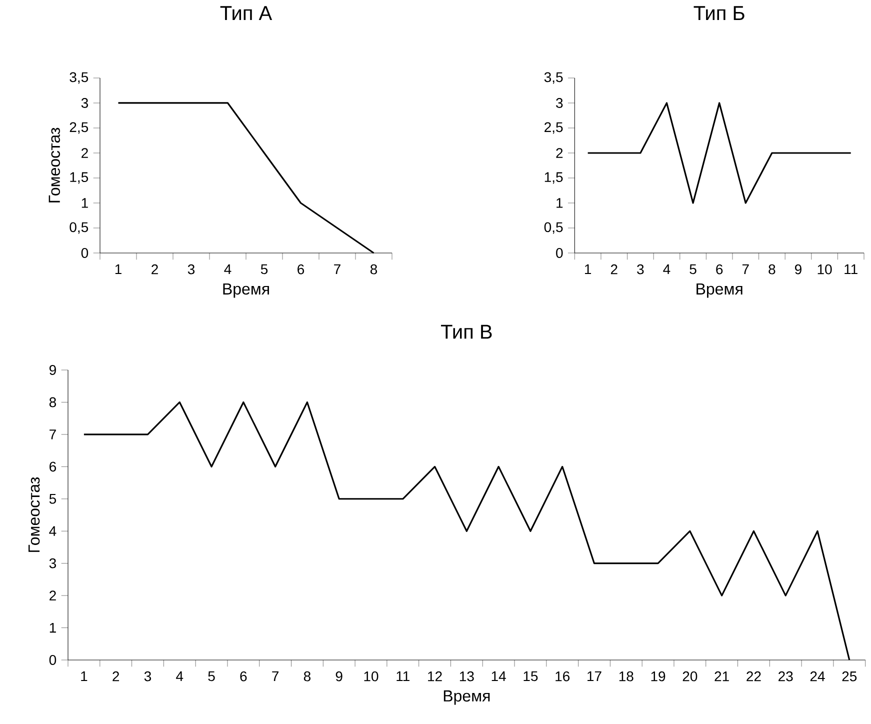  What do you see at coordinates (690, 676) in the screenshot?
I see `x-tick-label: 20` at bounding box center [690, 676].